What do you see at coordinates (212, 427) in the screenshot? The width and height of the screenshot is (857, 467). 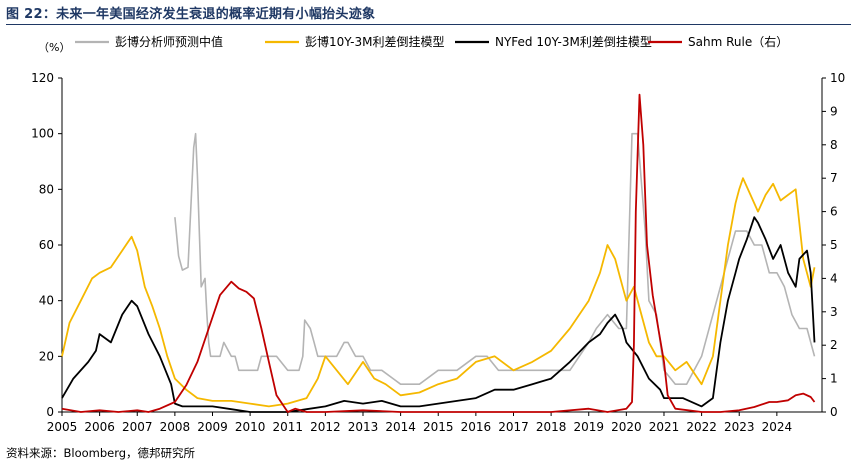 I see `x-tick-label: 2009` at bounding box center [212, 427].